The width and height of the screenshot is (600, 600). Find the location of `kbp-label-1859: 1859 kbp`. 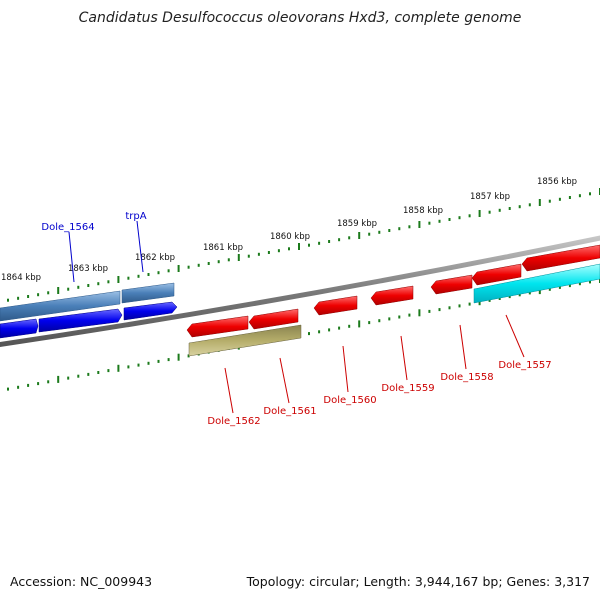

kbp-label-1859: 1859 kbp is located at coordinates (357, 224).